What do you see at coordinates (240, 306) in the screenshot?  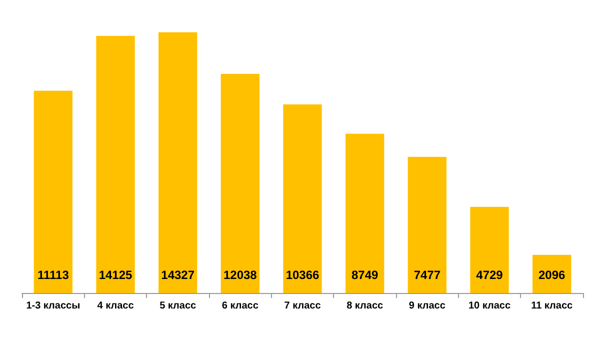 I see `x-tick-label: 6 класс` at bounding box center [240, 306].